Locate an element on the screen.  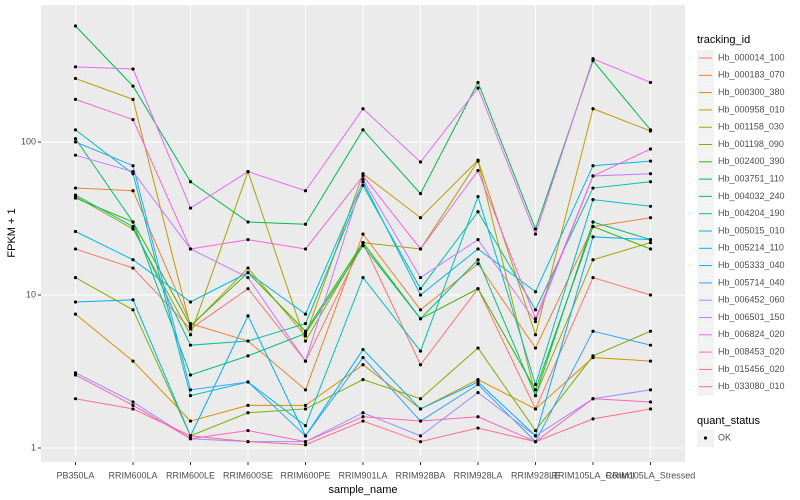
x-tick-label: RRIM928LA is located at coordinates (477, 475).